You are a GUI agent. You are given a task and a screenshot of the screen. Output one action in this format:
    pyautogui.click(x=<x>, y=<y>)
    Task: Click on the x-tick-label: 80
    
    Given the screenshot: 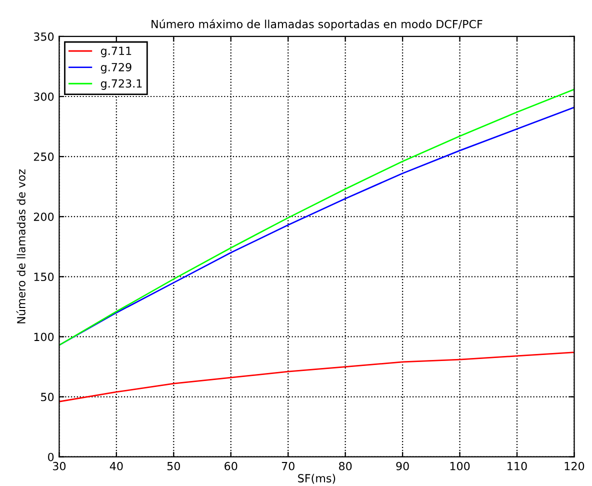 What is the action you would take?
    pyautogui.click(x=345, y=466)
    